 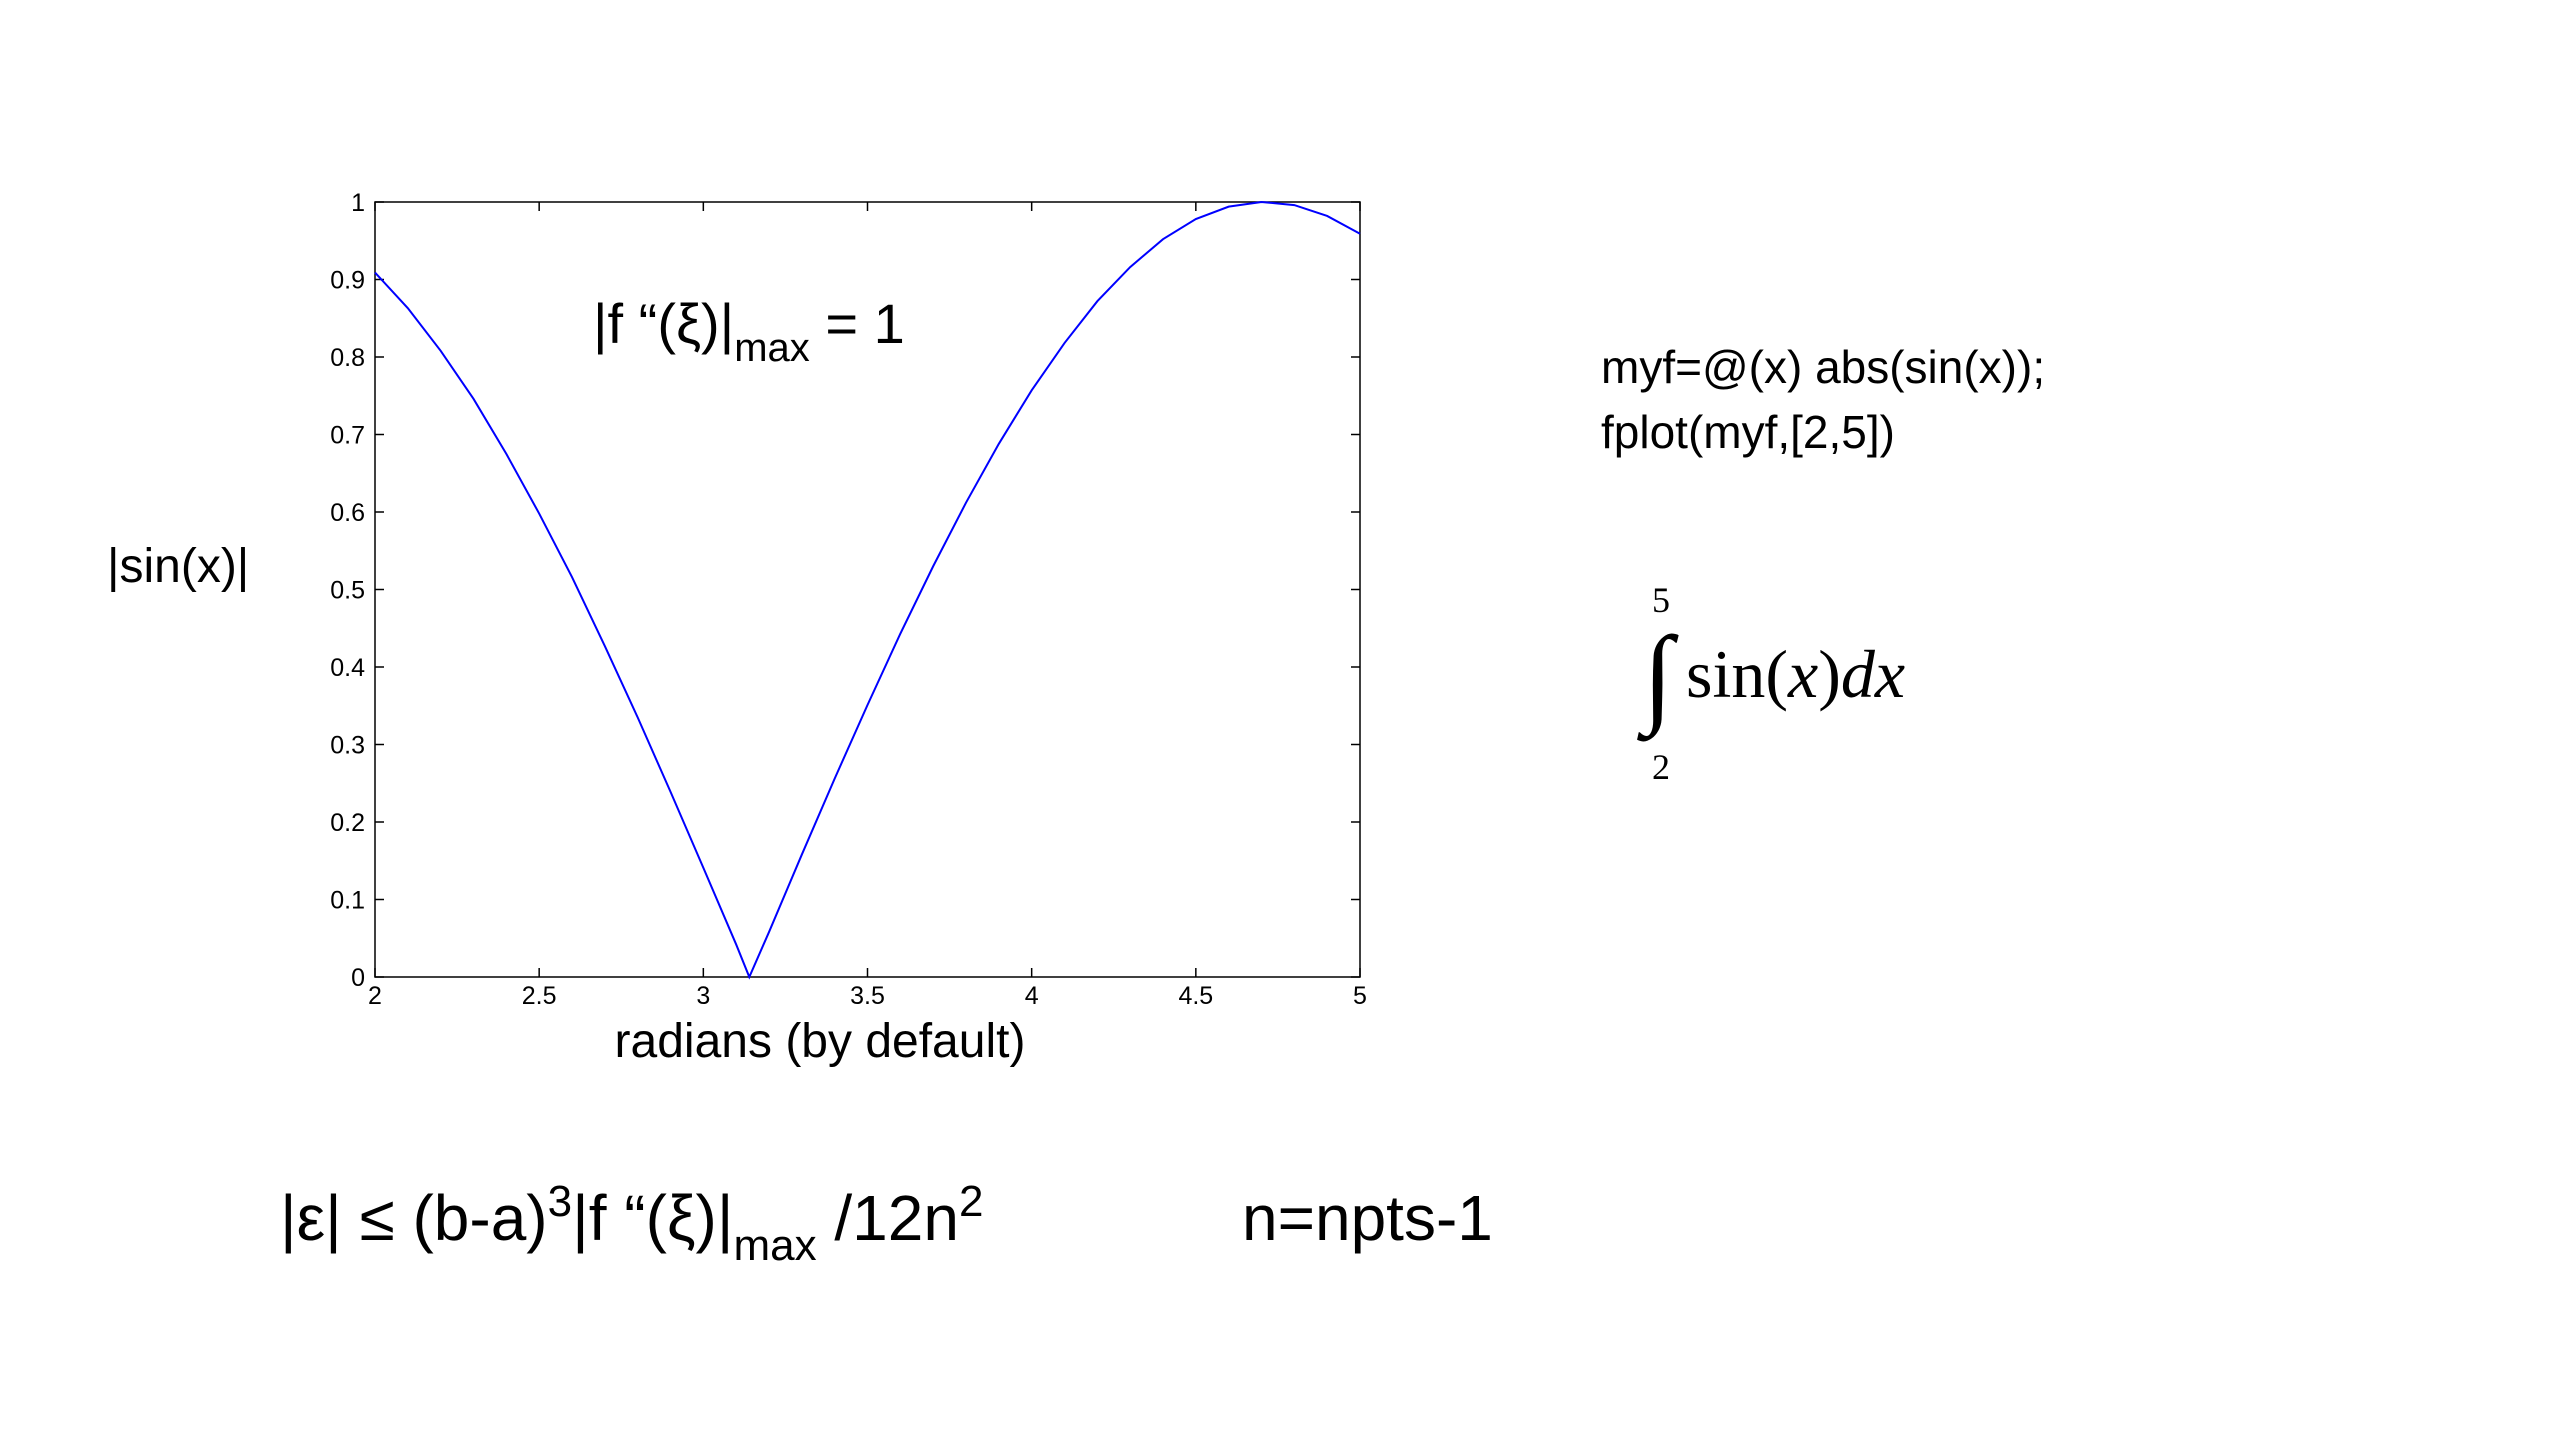 I want to click on annotation-subscript: max, so click(x=772, y=348).